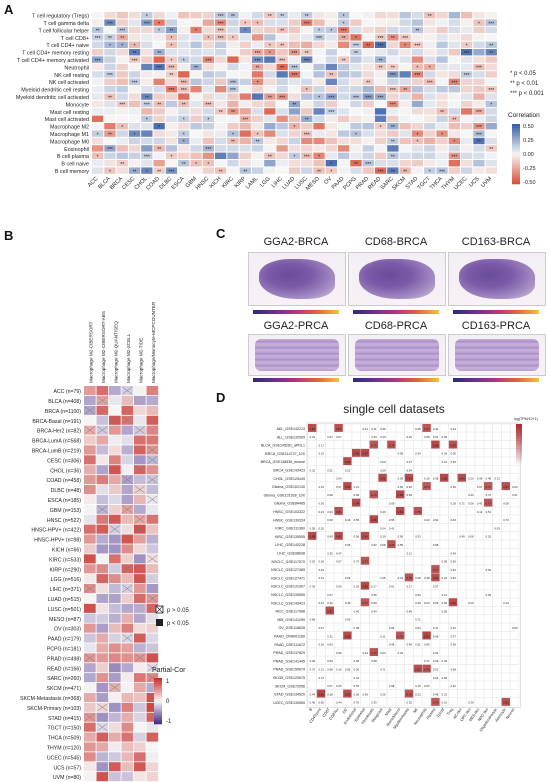 The image size is (550, 782). Describe the element at coordinates (67, 768) in the screenshot. I see `panel-b-row-label: UCS (n=57)` at that location.